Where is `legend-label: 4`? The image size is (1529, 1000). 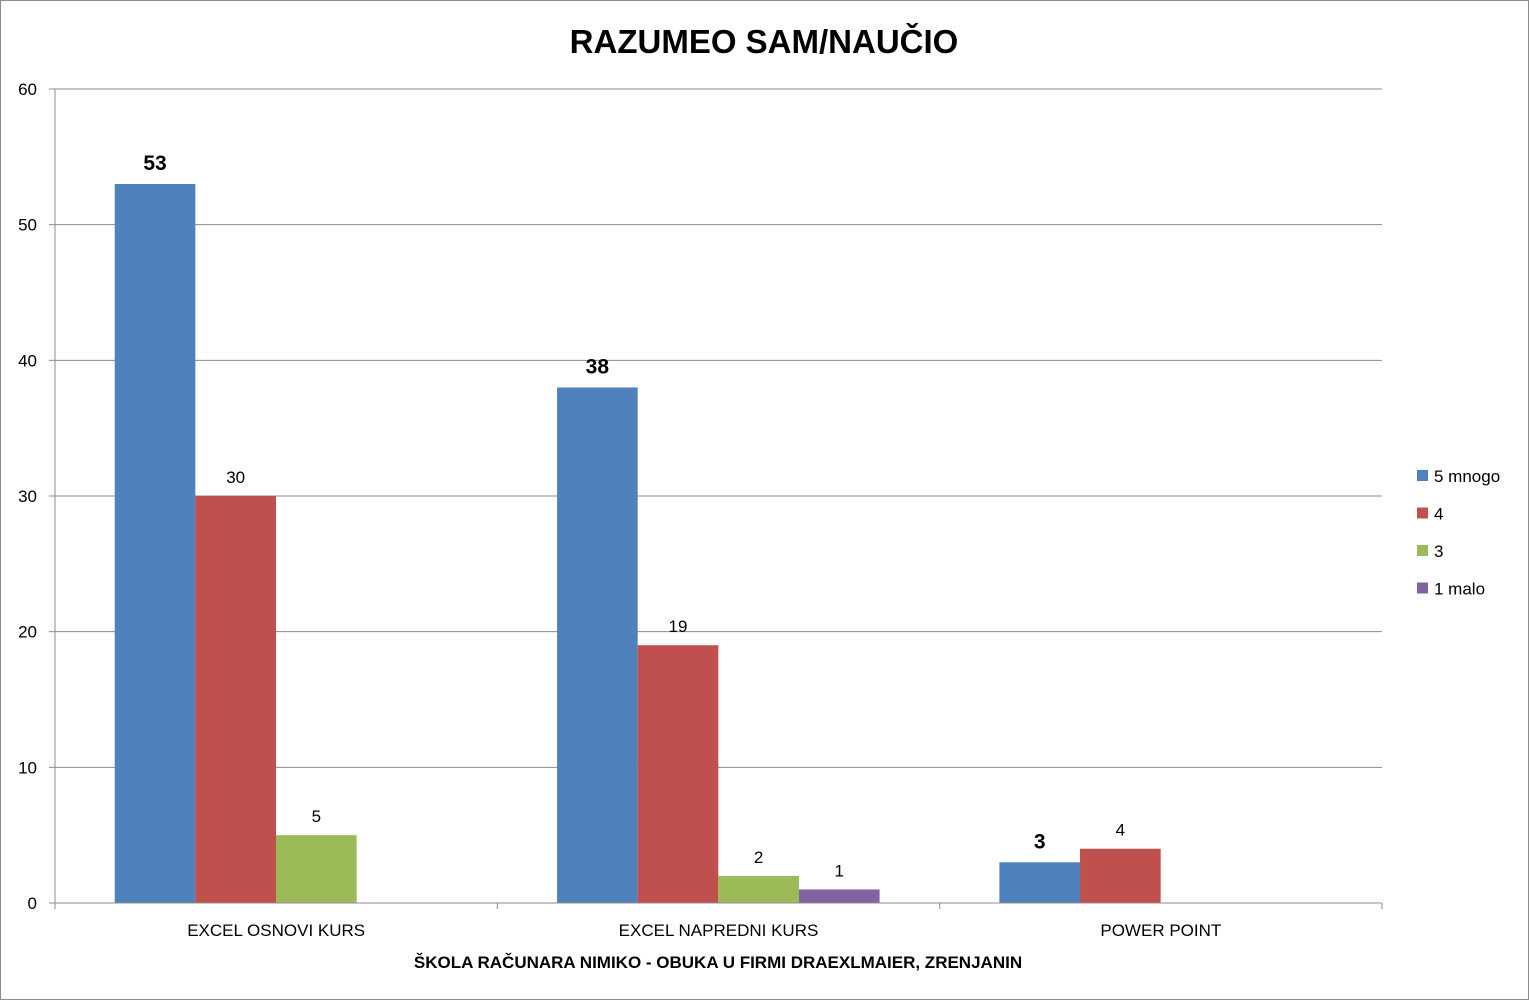 legend-label: 4 is located at coordinates (1438, 514).